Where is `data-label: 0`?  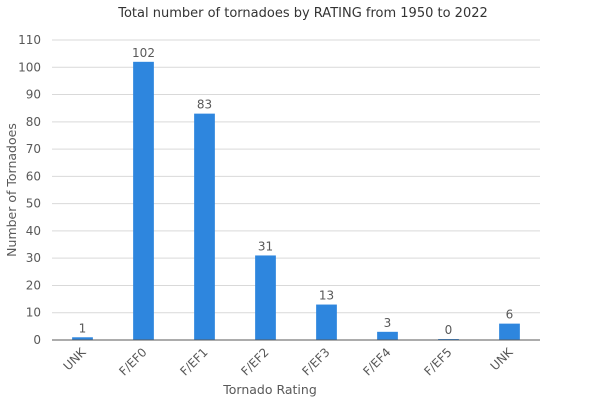 data-label: 0 is located at coordinates (449, 330).